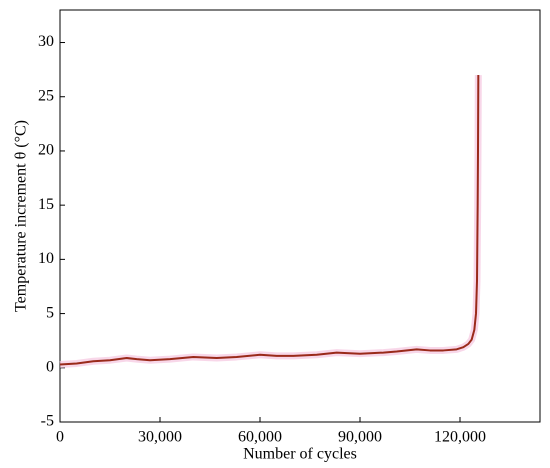  I want to click on y-tick-label: 5, so click(50, 312).